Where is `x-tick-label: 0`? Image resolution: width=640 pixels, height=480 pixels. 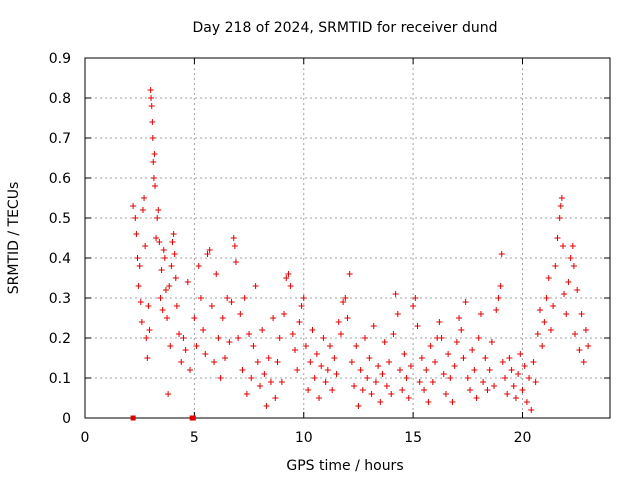
x-tick-label: 0 is located at coordinates (85, 438).